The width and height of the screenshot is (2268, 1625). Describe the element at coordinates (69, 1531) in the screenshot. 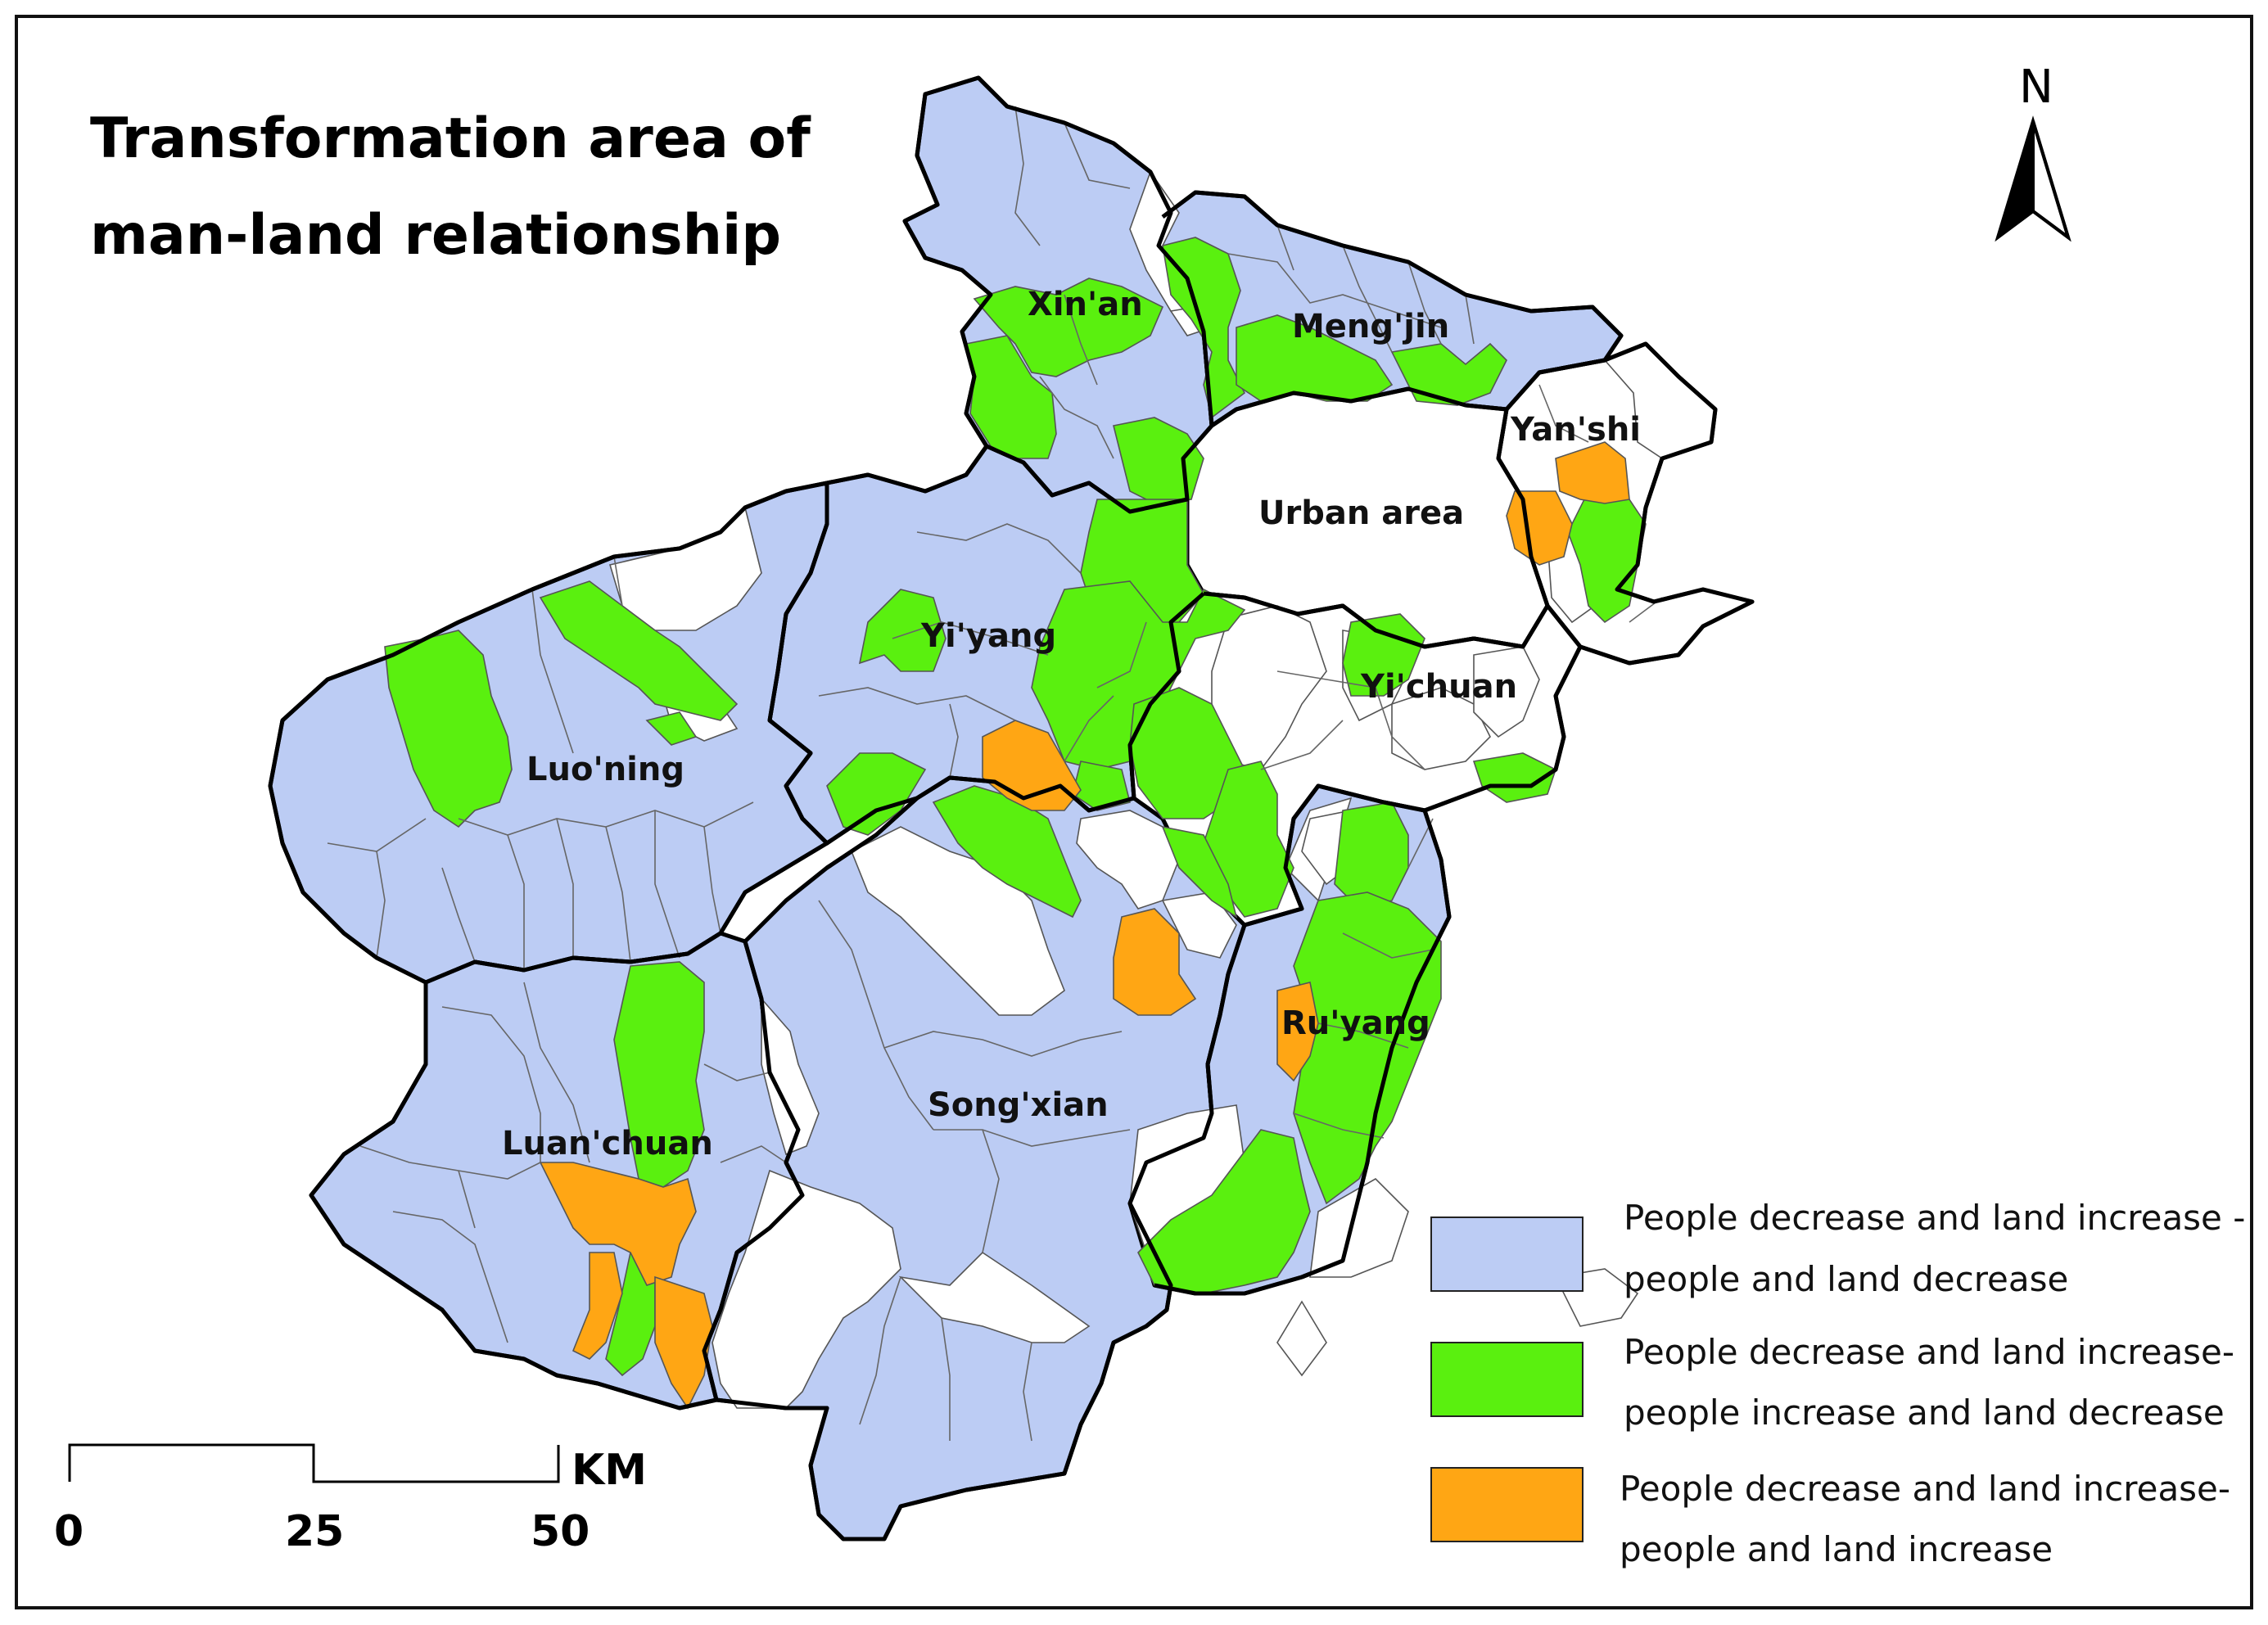

I see `scale-tick-0: 0` at that location.